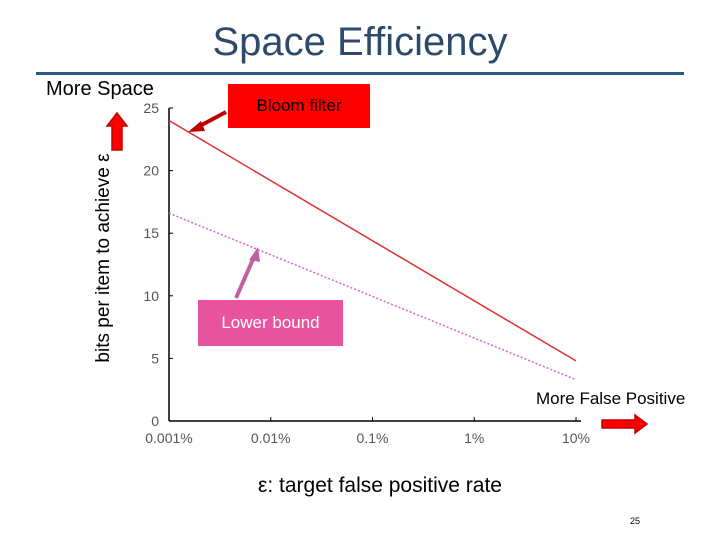  I want to click on more-space-label: More Space, so click(100, 89).